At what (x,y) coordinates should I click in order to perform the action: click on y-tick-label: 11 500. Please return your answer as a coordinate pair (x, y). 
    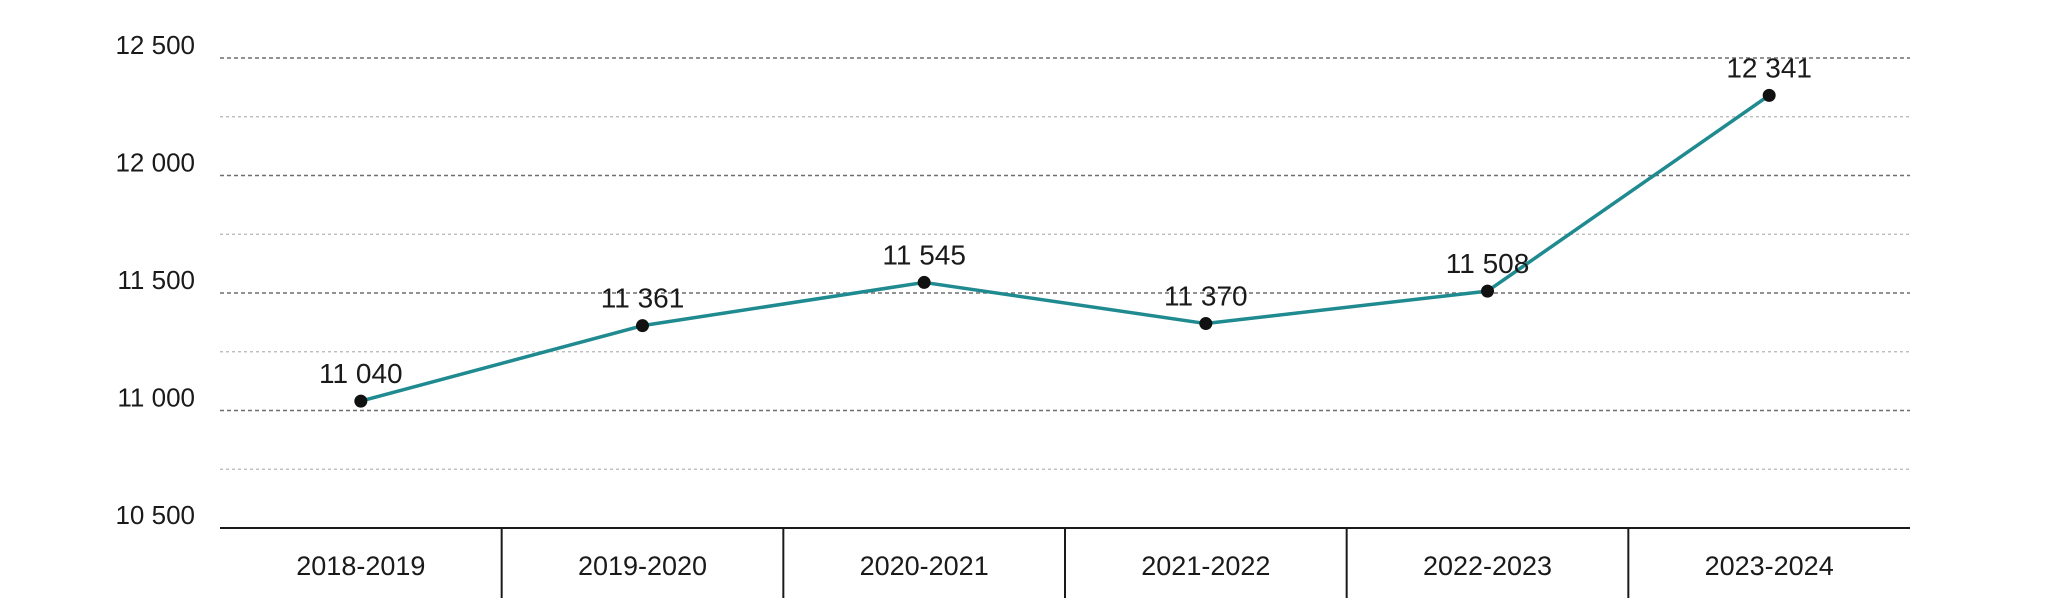
    Looking at the image, I should click on (156, 280).